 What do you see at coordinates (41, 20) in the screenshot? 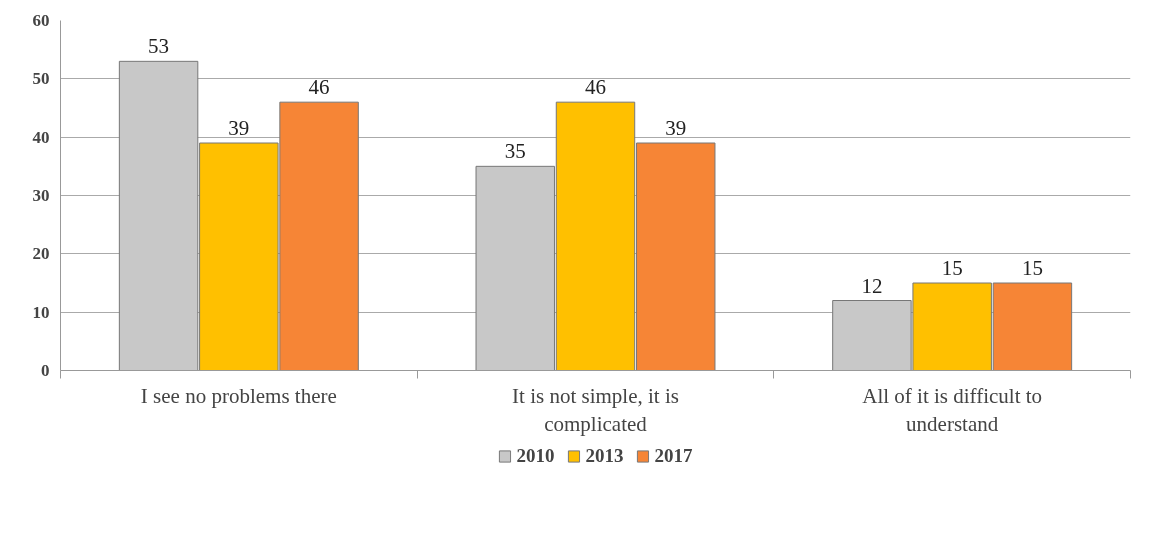
I see `y-tick-label: 60` at bounding box center [41, 20].